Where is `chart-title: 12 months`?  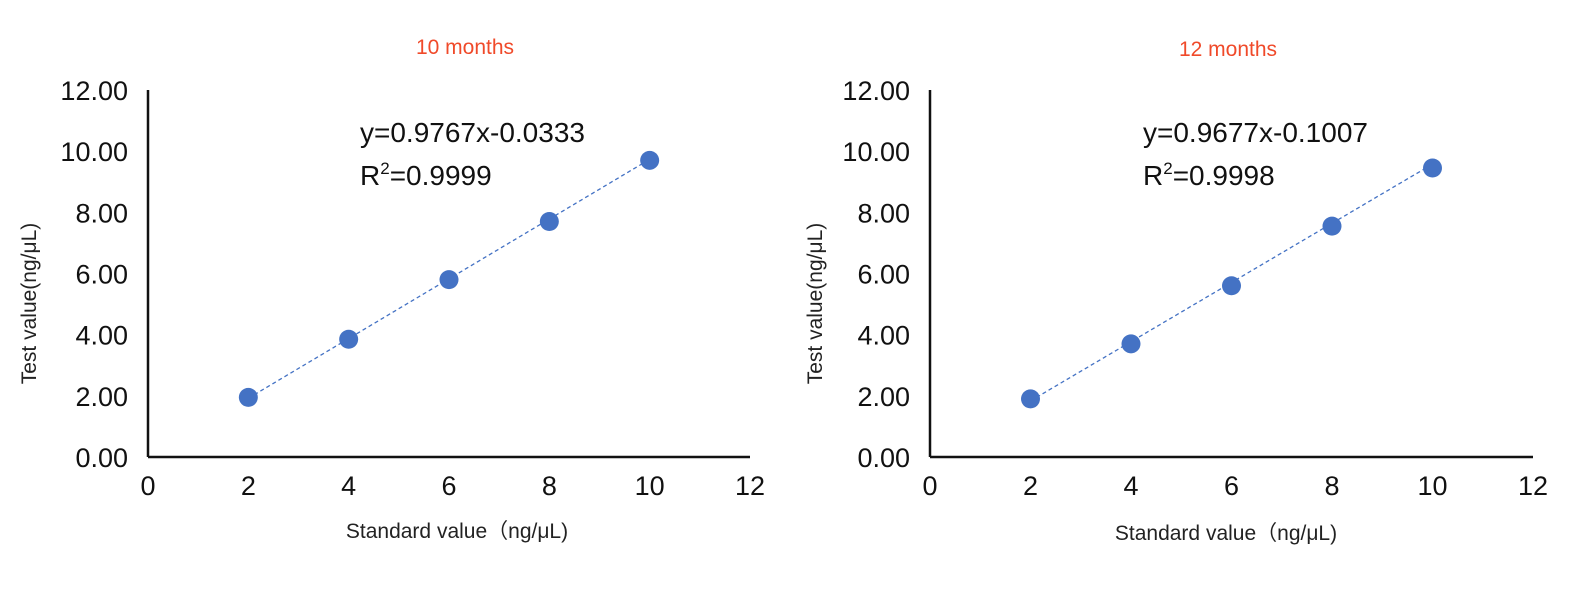 chart-title: 12 months is located at coordinates (1228, 49).